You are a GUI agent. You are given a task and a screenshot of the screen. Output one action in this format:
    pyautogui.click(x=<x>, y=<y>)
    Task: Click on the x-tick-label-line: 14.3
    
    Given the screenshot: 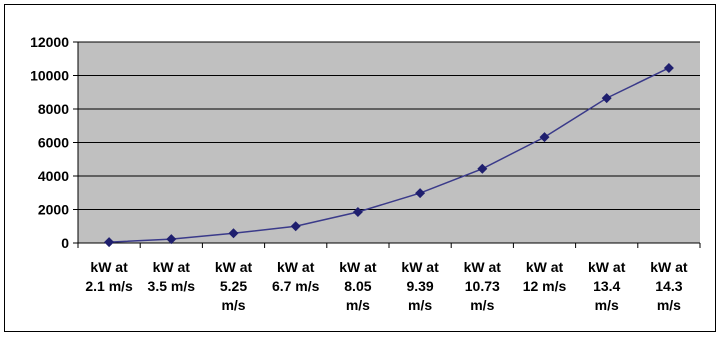 What is the action you would take?
    pyautogui.click(x=668, y=286)
    